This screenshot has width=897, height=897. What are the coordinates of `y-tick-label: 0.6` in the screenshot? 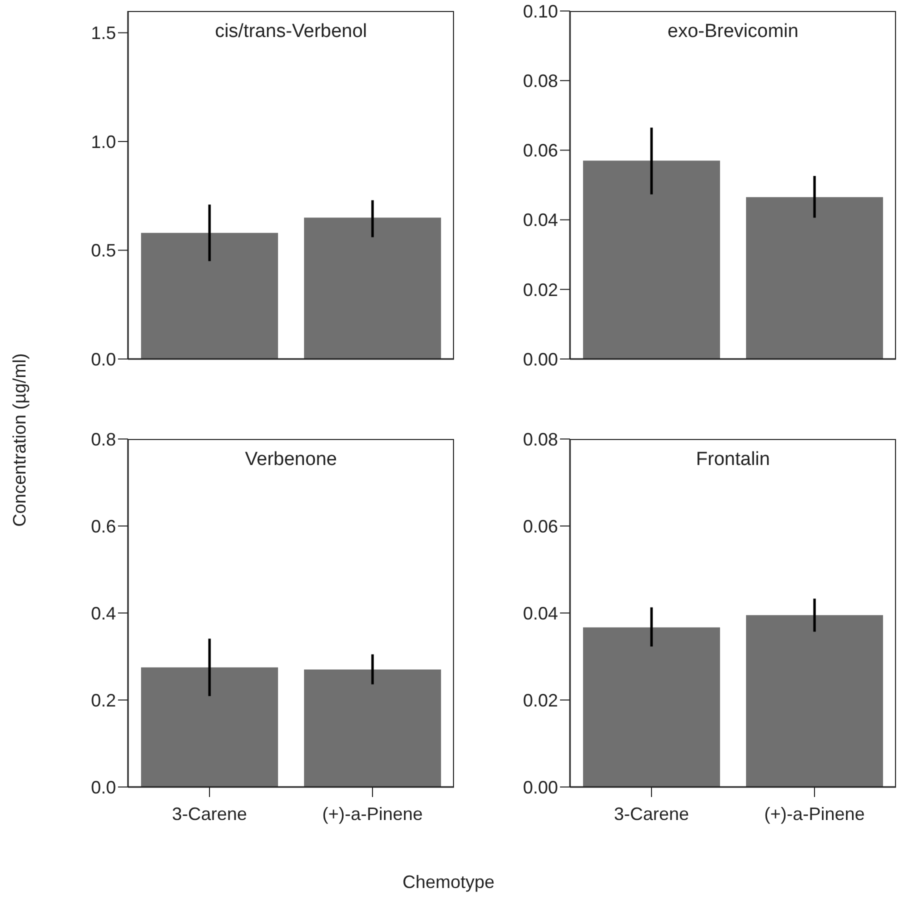 It's located at (103, 526).